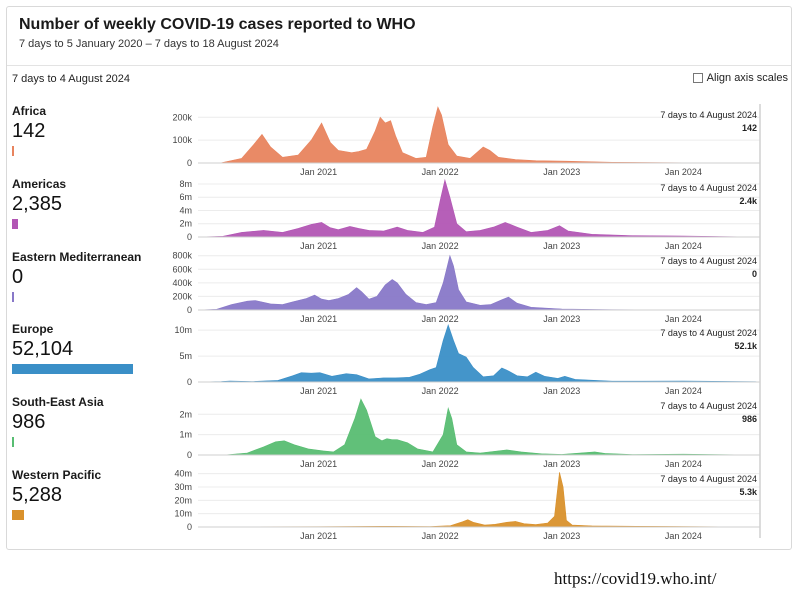 Image resolution: width=800 pixels, height=591 pixels. What do you see at coordinates (182, 283) in the screenshot?
I see `y-tick-label: 400k` at bounding box center [182, 283].